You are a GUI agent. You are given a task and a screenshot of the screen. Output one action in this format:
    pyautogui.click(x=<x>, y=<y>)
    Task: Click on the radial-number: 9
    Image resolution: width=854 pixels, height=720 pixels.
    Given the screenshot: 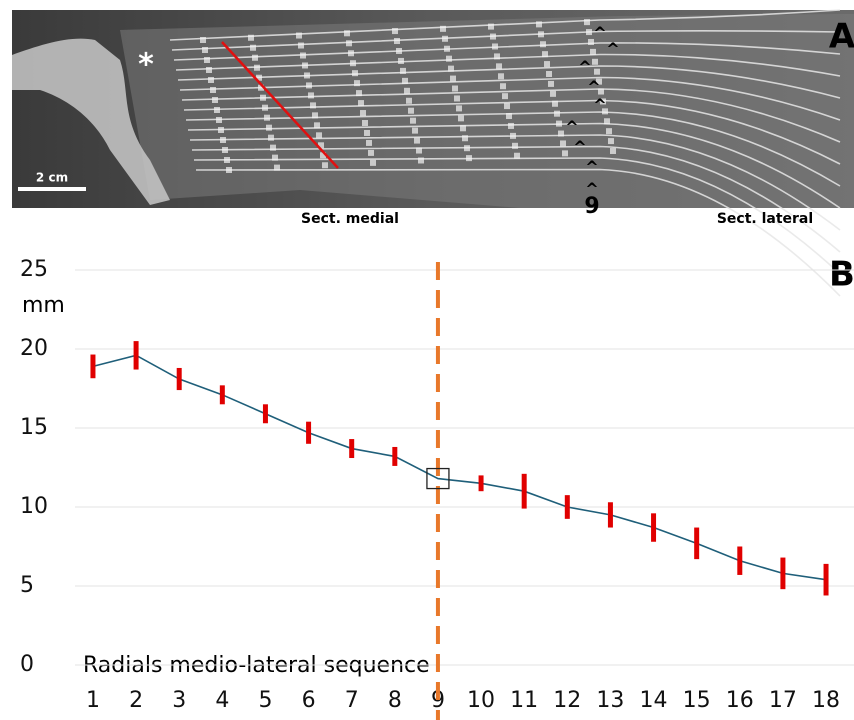 What is the action you would take?
    pyautogui.click(x=591, y=206)
    